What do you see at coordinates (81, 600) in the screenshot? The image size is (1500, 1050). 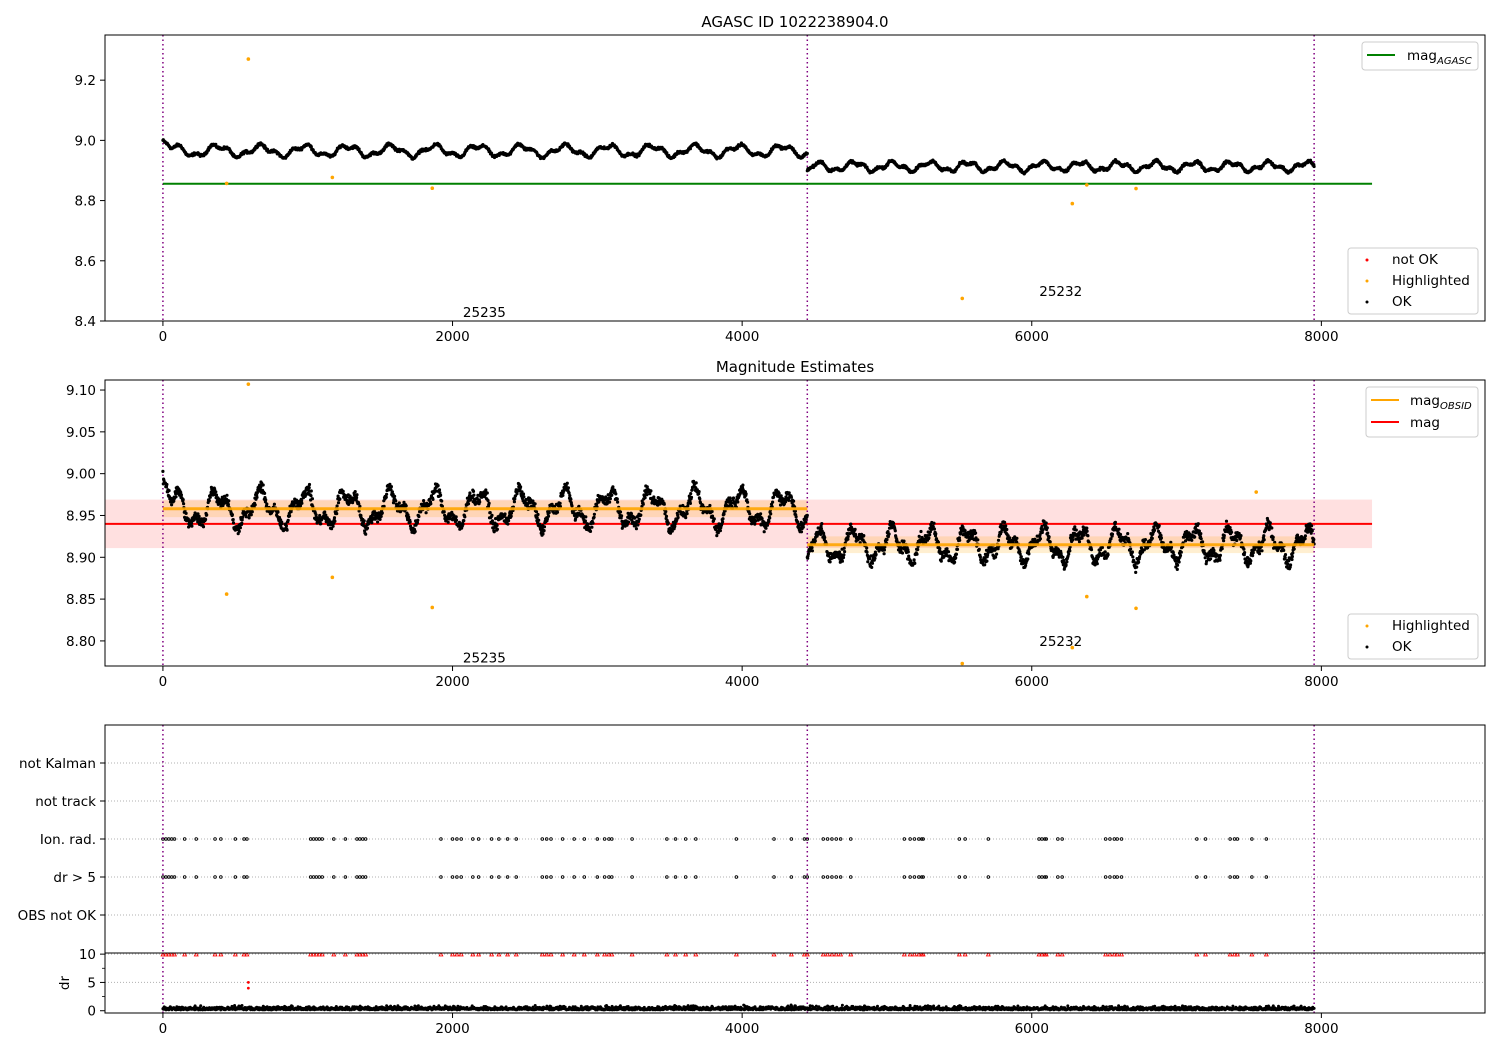 I see `y-tick-label: 8.85` at bounding box center [81, 600].